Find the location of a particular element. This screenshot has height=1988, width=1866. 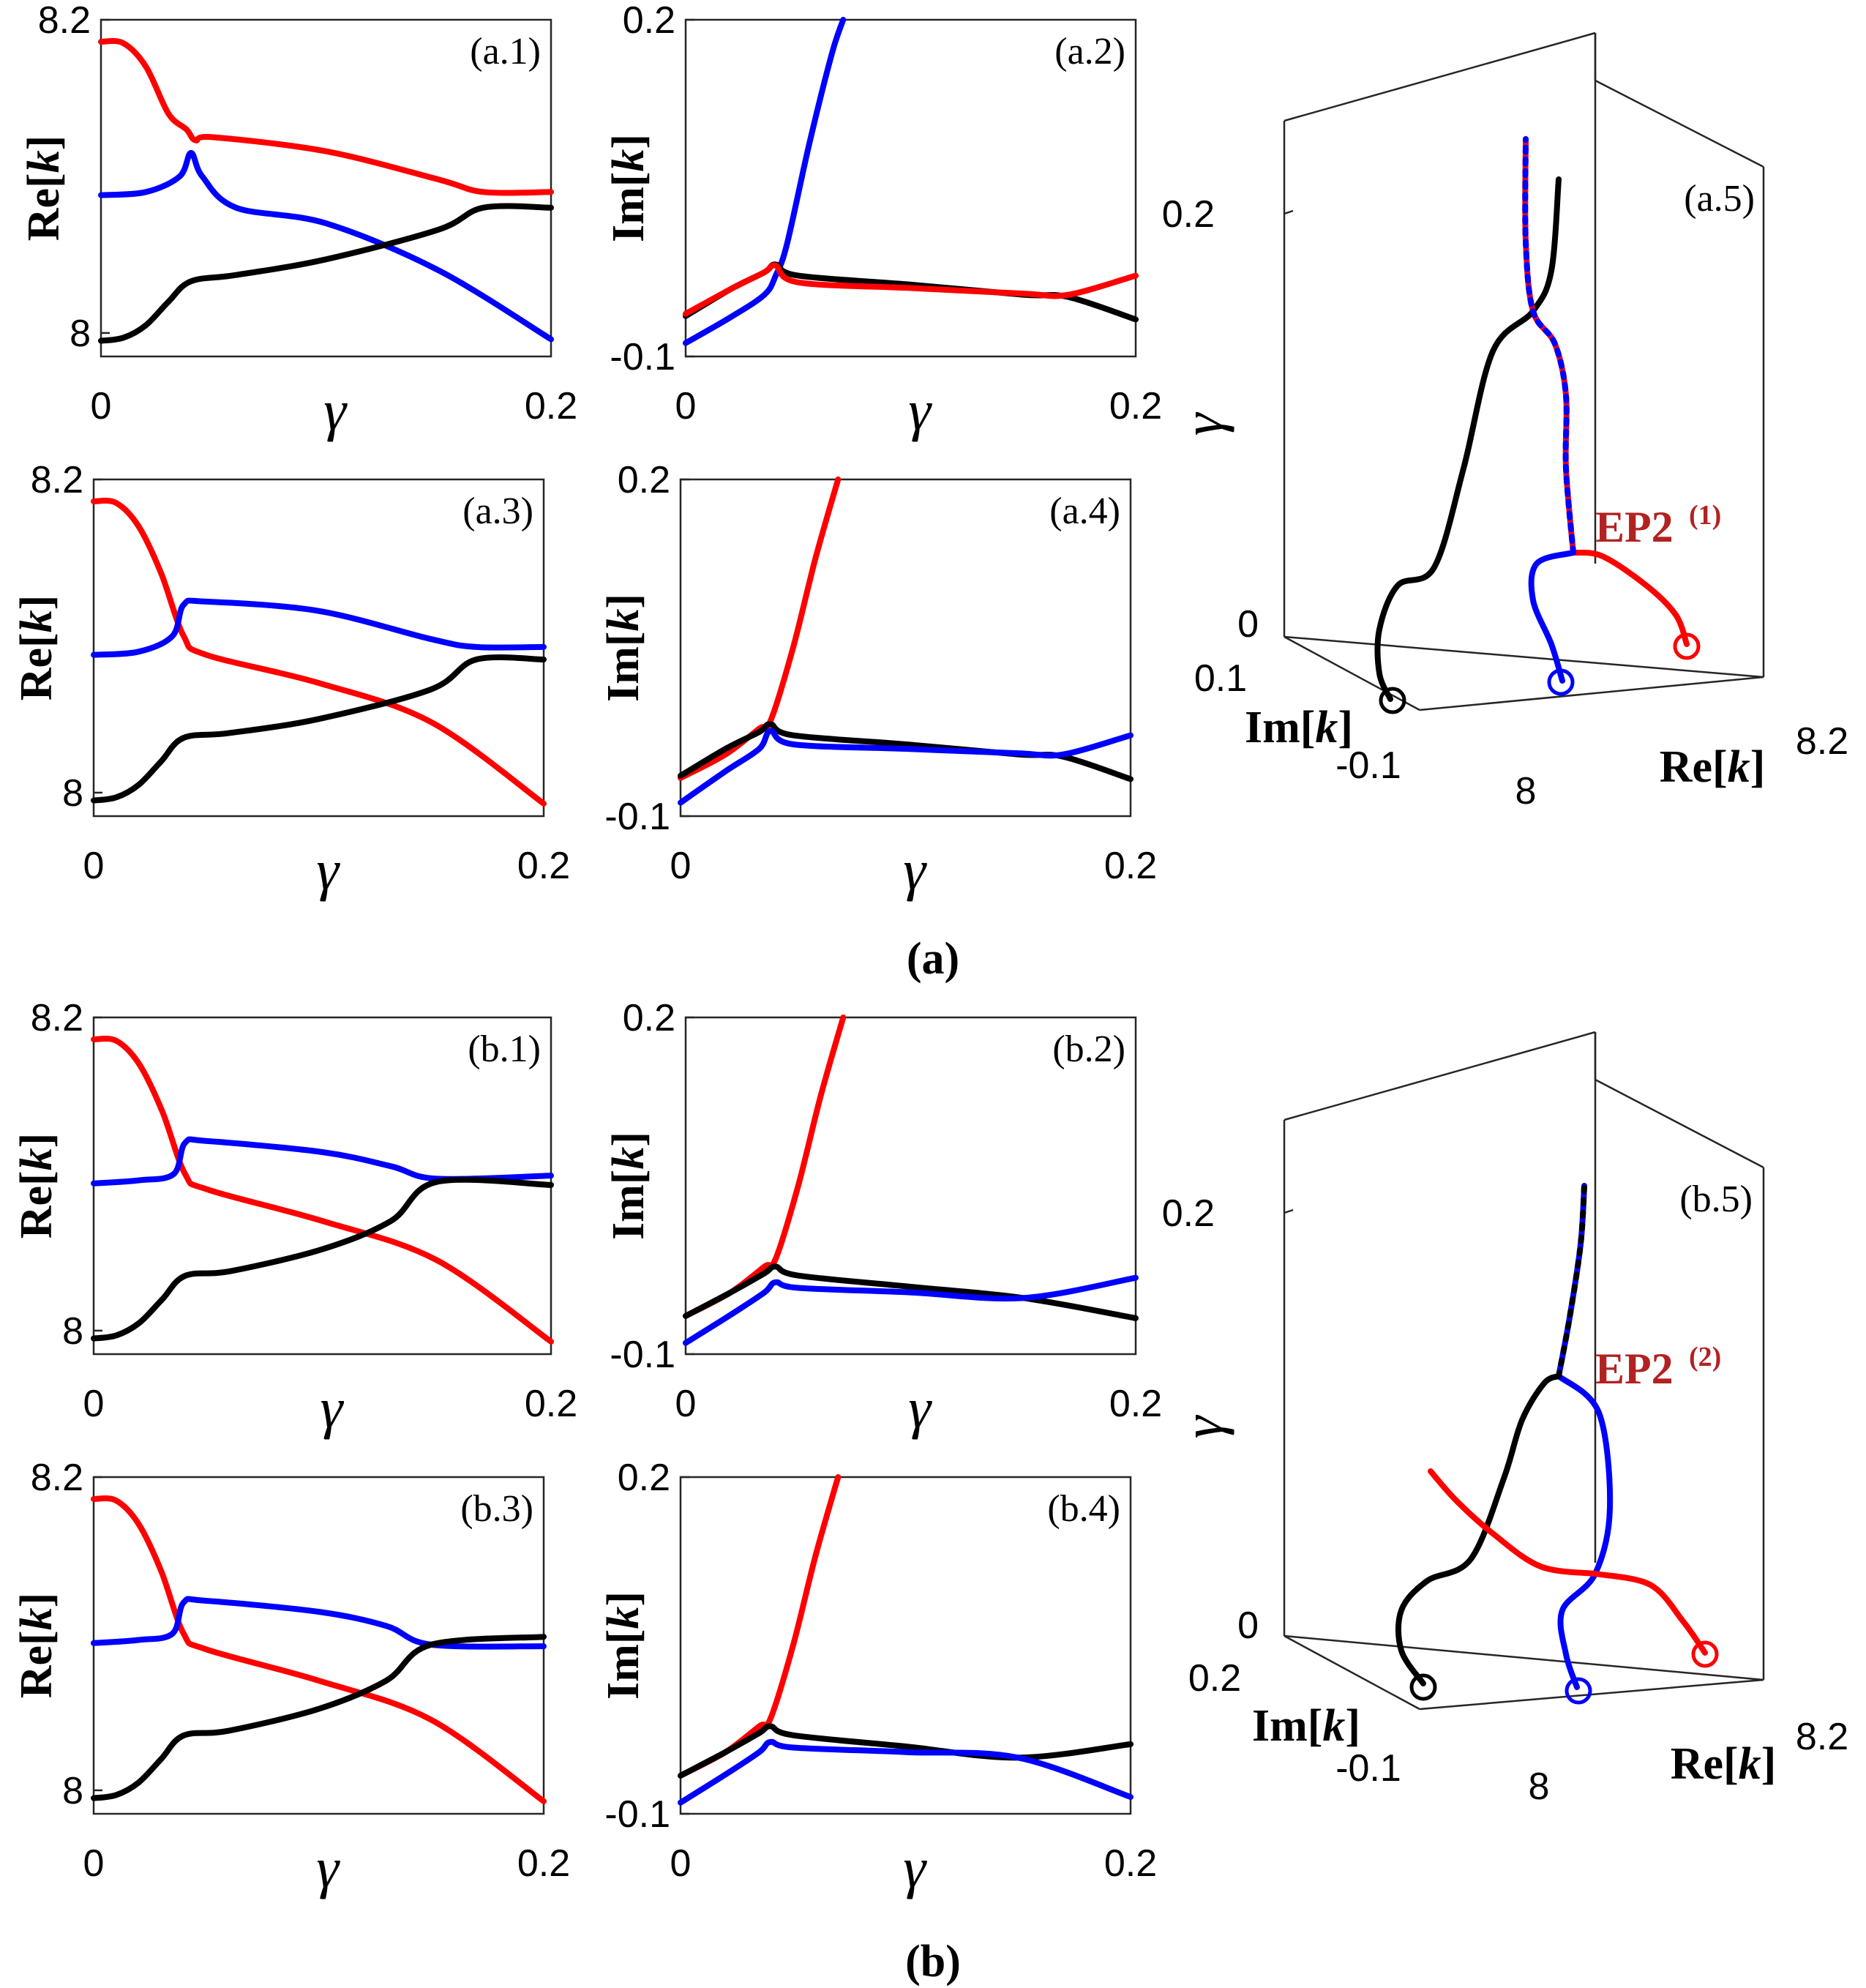

panel-label: (b.5) is located at coordinates (1716, 1199).